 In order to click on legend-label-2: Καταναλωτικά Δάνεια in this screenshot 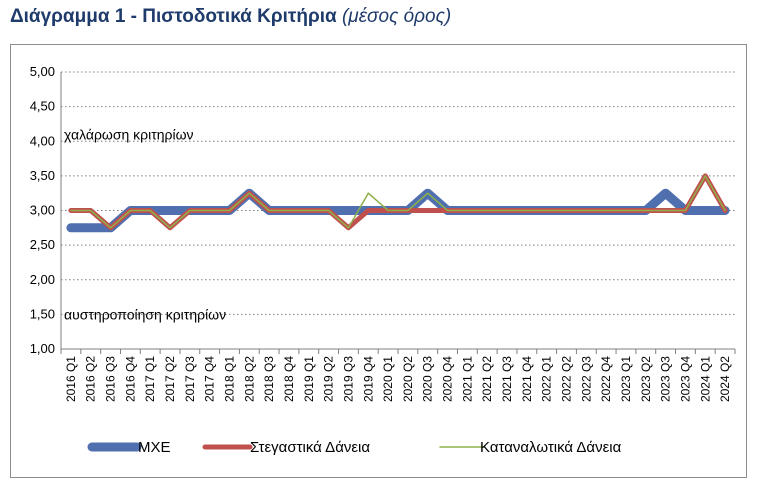, I will do `click(551, 447)`.